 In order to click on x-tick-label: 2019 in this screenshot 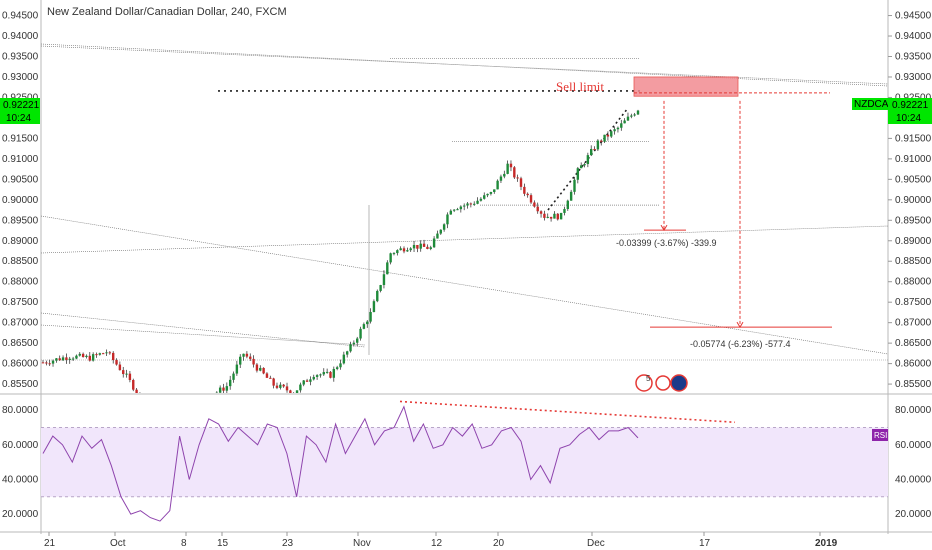, I will do `click(826, 543)`.